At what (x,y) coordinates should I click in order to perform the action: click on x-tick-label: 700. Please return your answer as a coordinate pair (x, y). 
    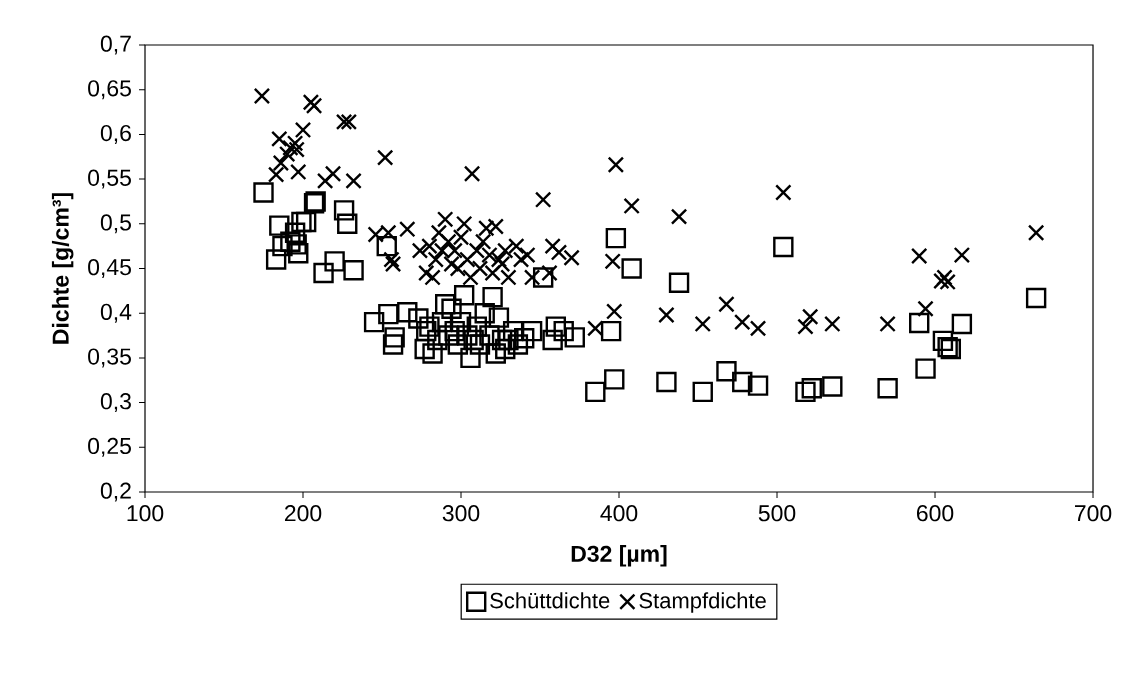
    Looking at the image, I should click on (1093, 513).